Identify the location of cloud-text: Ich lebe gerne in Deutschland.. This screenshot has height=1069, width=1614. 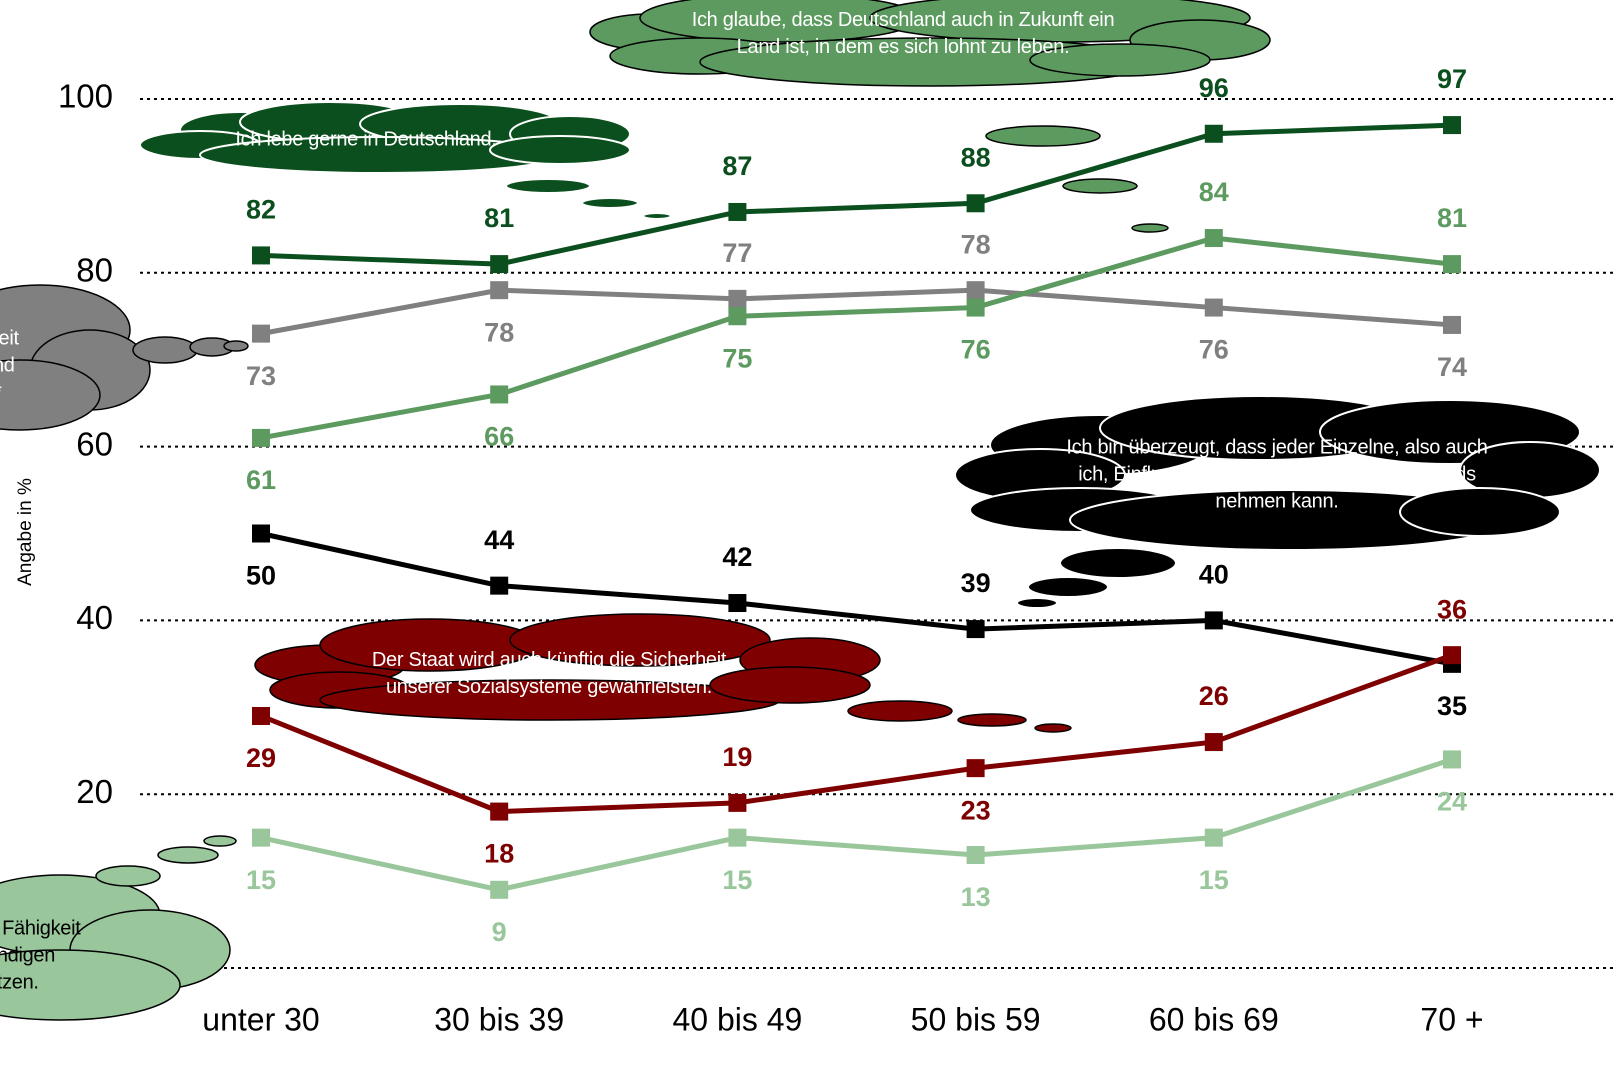
(366, 139).